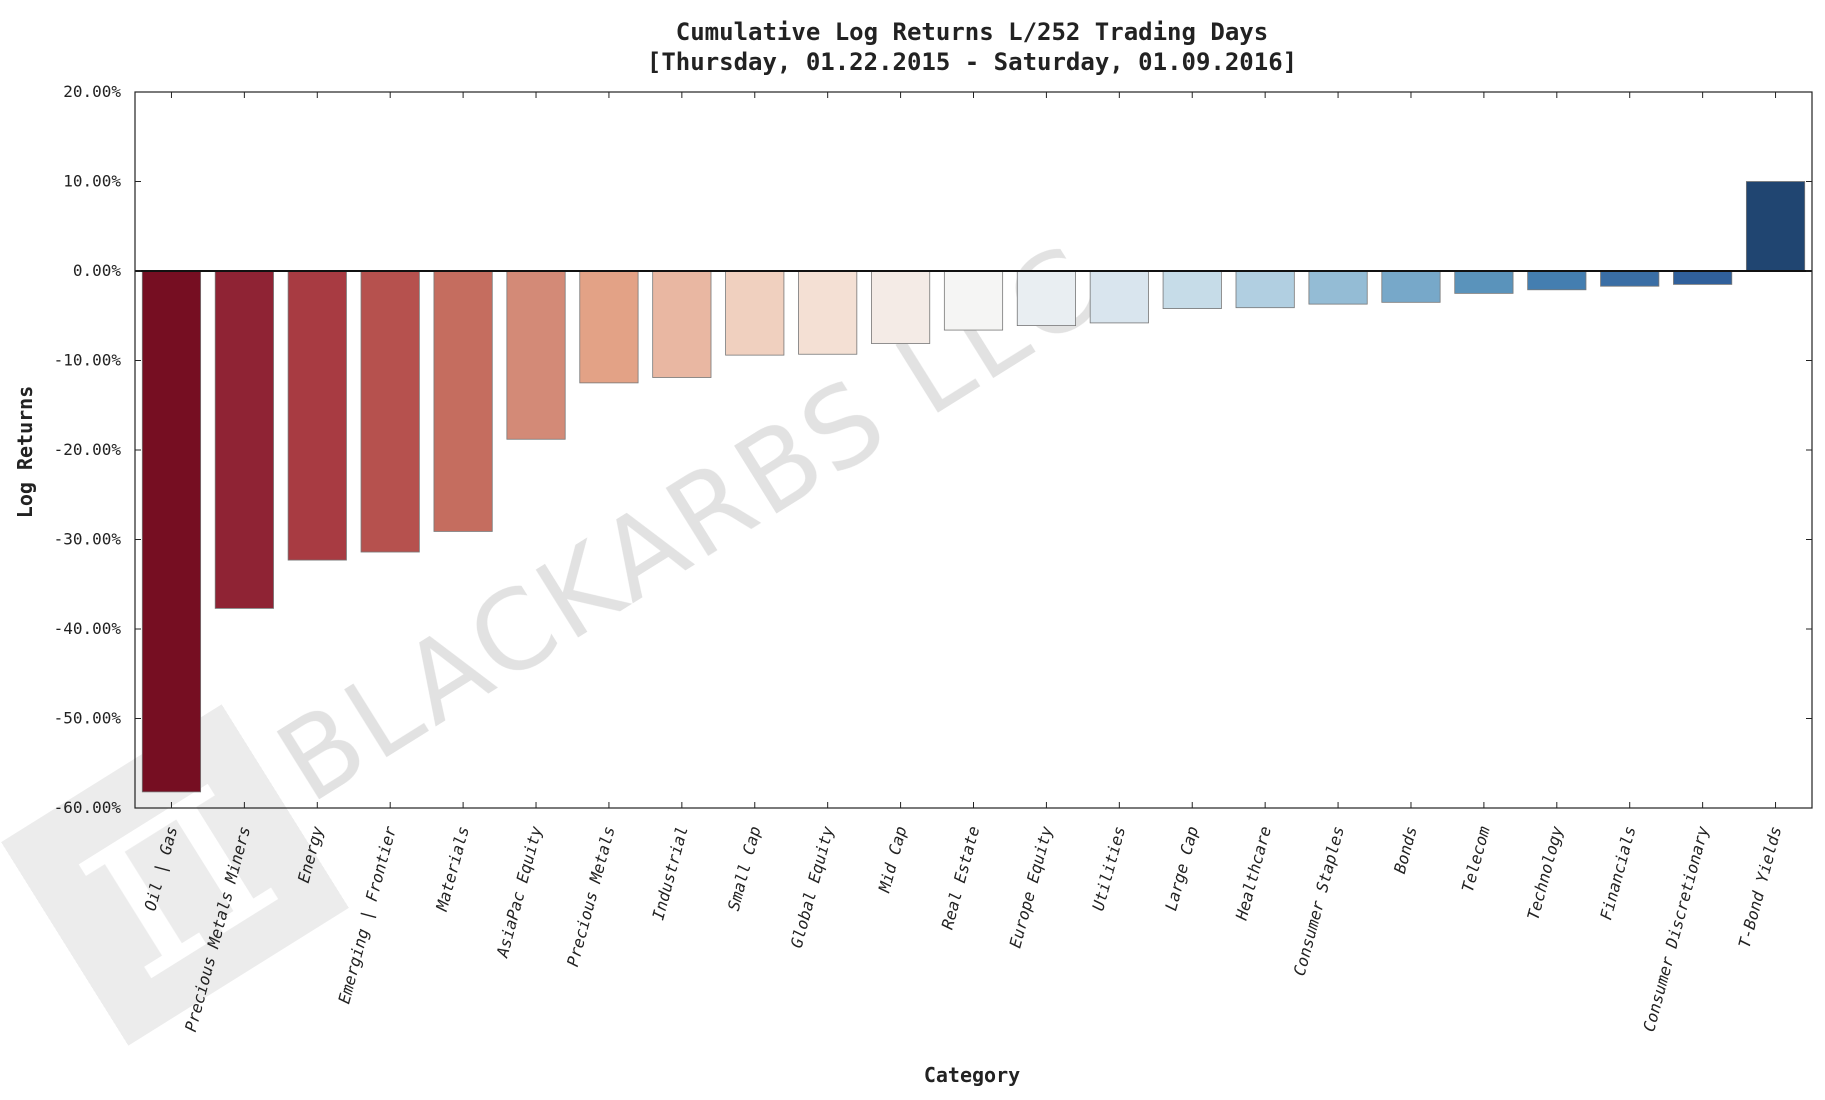 Image resolution: width=1825 pixels, height=1100 pixels. I want to click on x-tick-label: Materials, so click(452, 869).